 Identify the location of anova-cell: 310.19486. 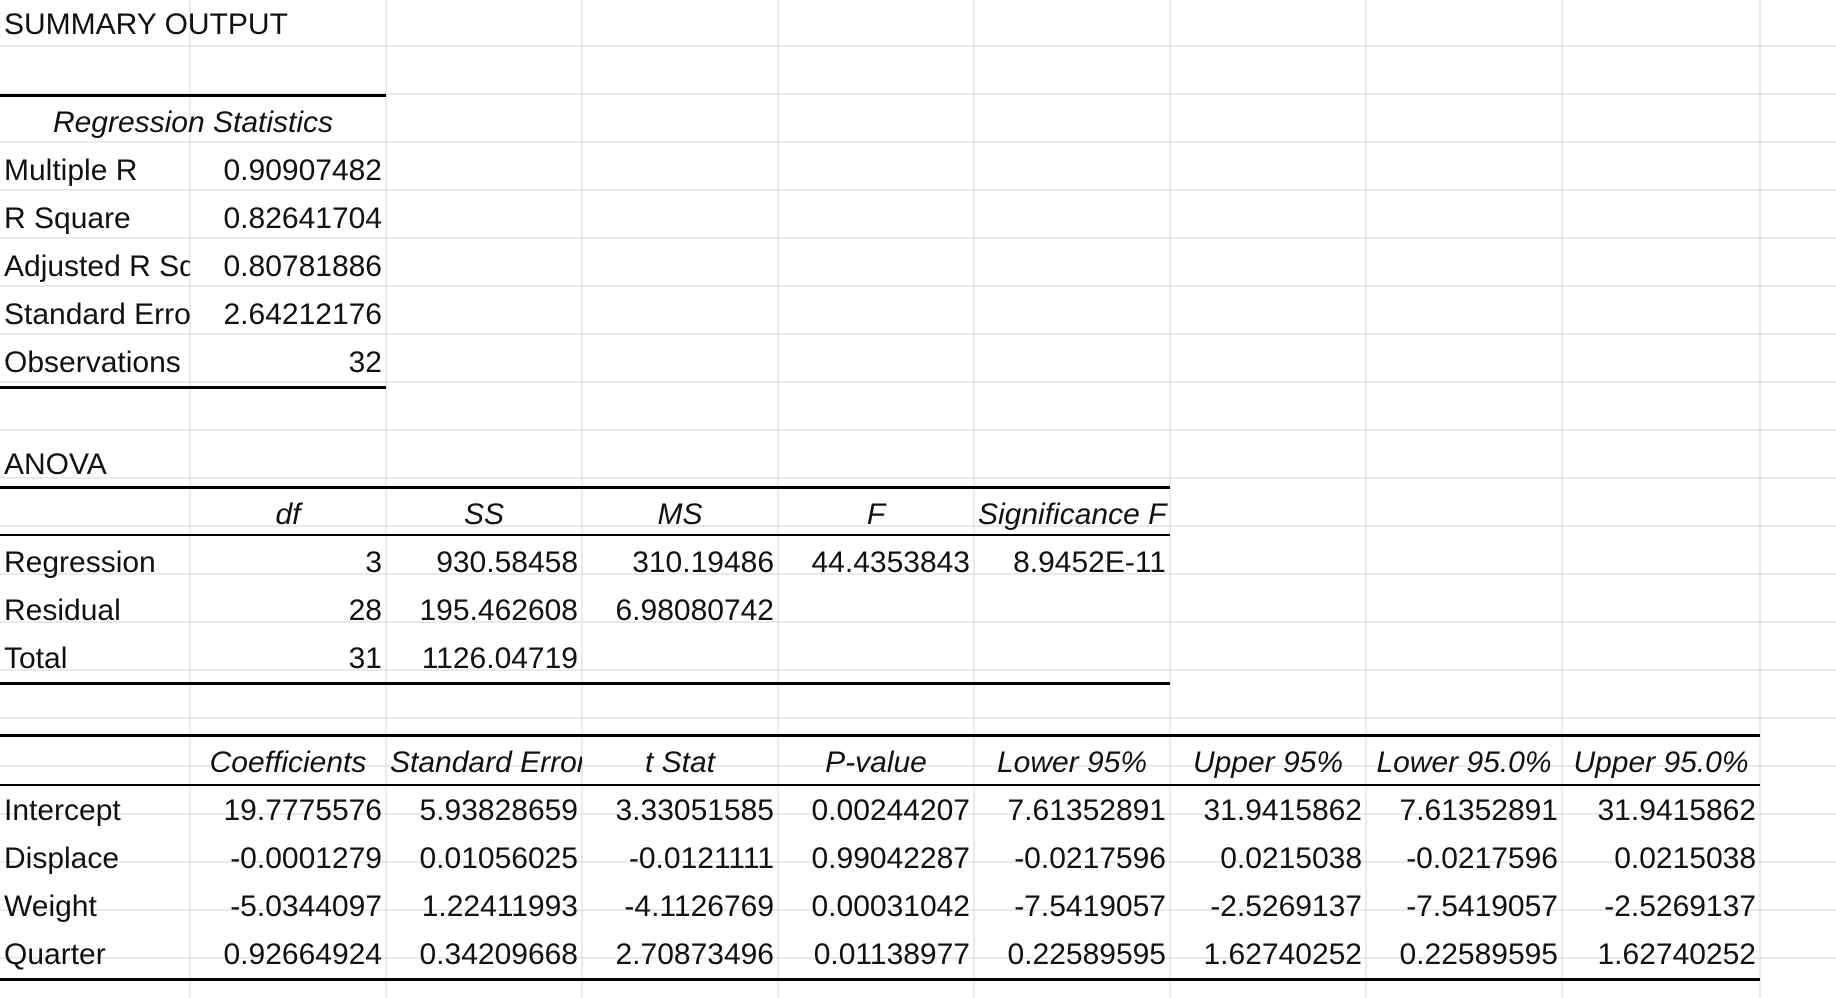
(703, 562).